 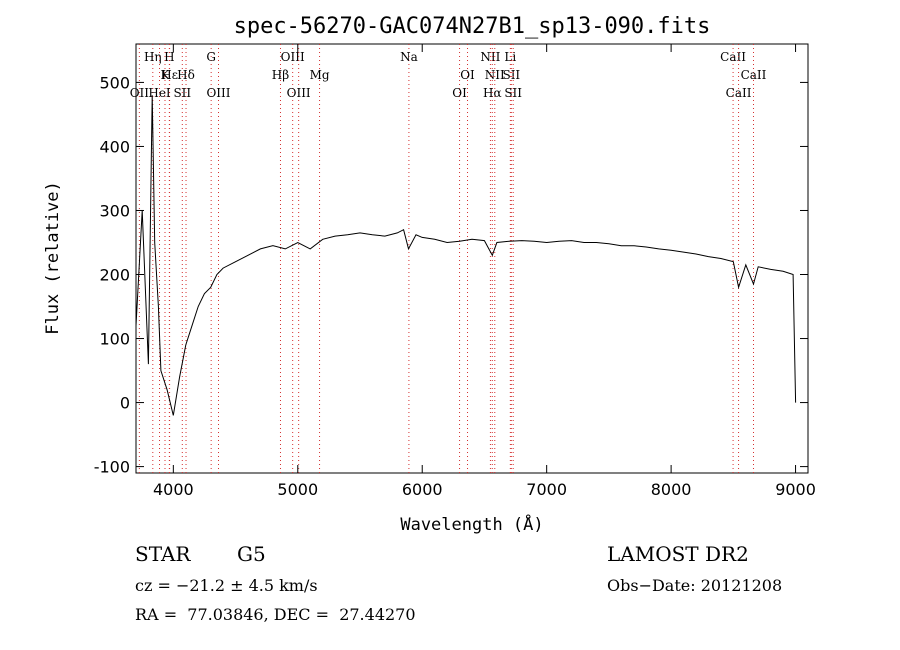 I want to click on line-marker-label: HeI, so click(x=159, y=93).